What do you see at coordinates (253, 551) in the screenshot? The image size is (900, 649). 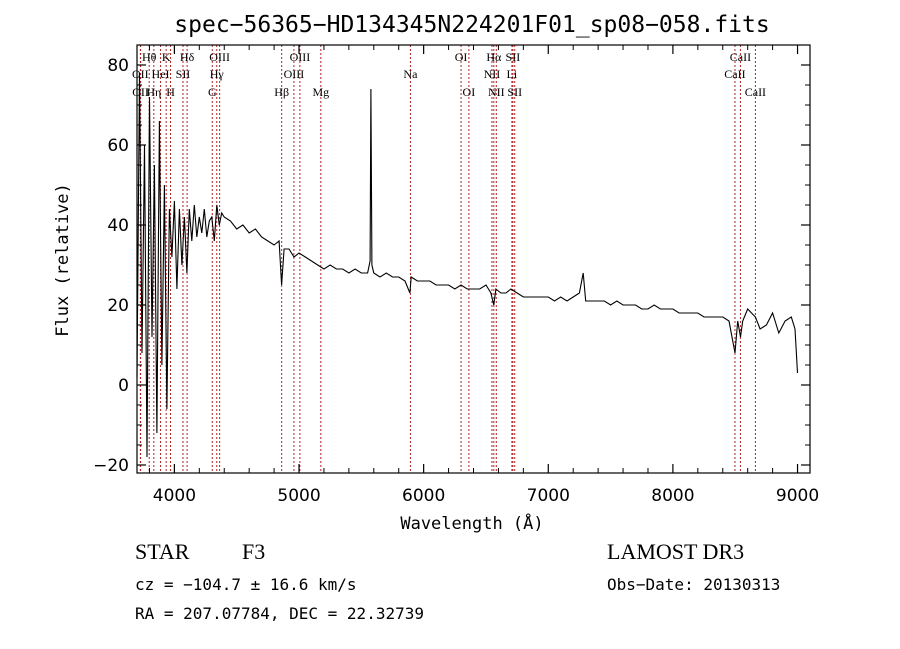 I see `object-subclass: F3` at bounding box center [253, 551].